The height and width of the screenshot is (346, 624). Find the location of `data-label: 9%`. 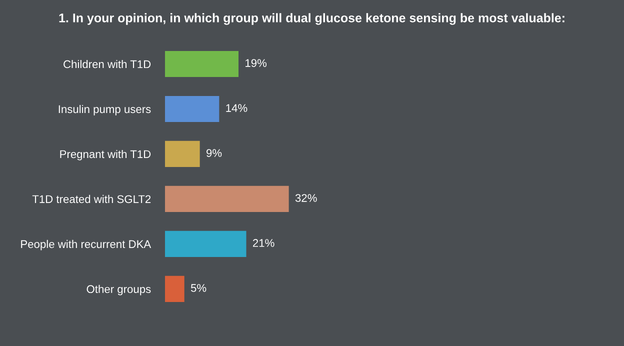

data-label: 9% is located at coordinates (214, 153).